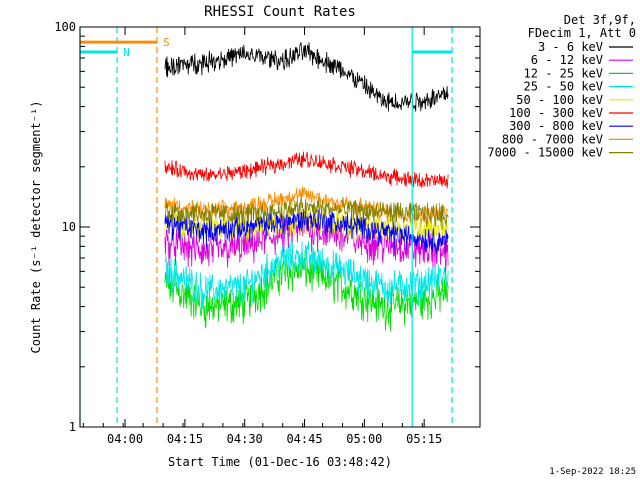 The width and height of the screenshot is (640, 480). What do you see at coordinates (280, 462) in the screenshot?
I see `x-axis-label: Start Time (01-Dec-16 03:48:42)` at bounding box center [280, 462].